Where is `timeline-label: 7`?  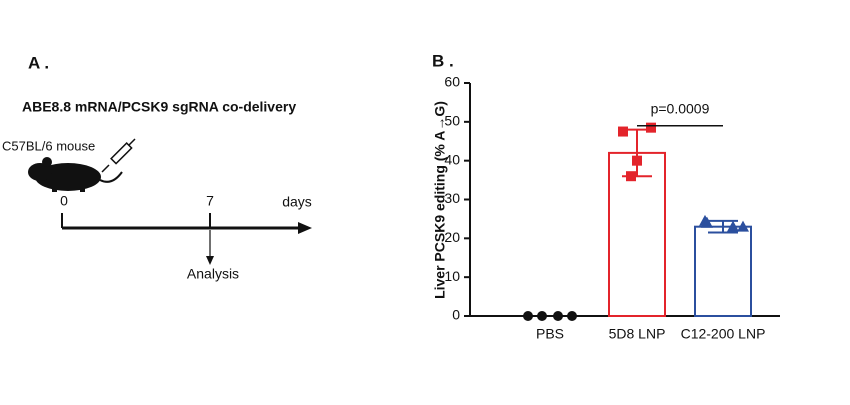 timeline-label: 7 is located at coordinates (210, 201).